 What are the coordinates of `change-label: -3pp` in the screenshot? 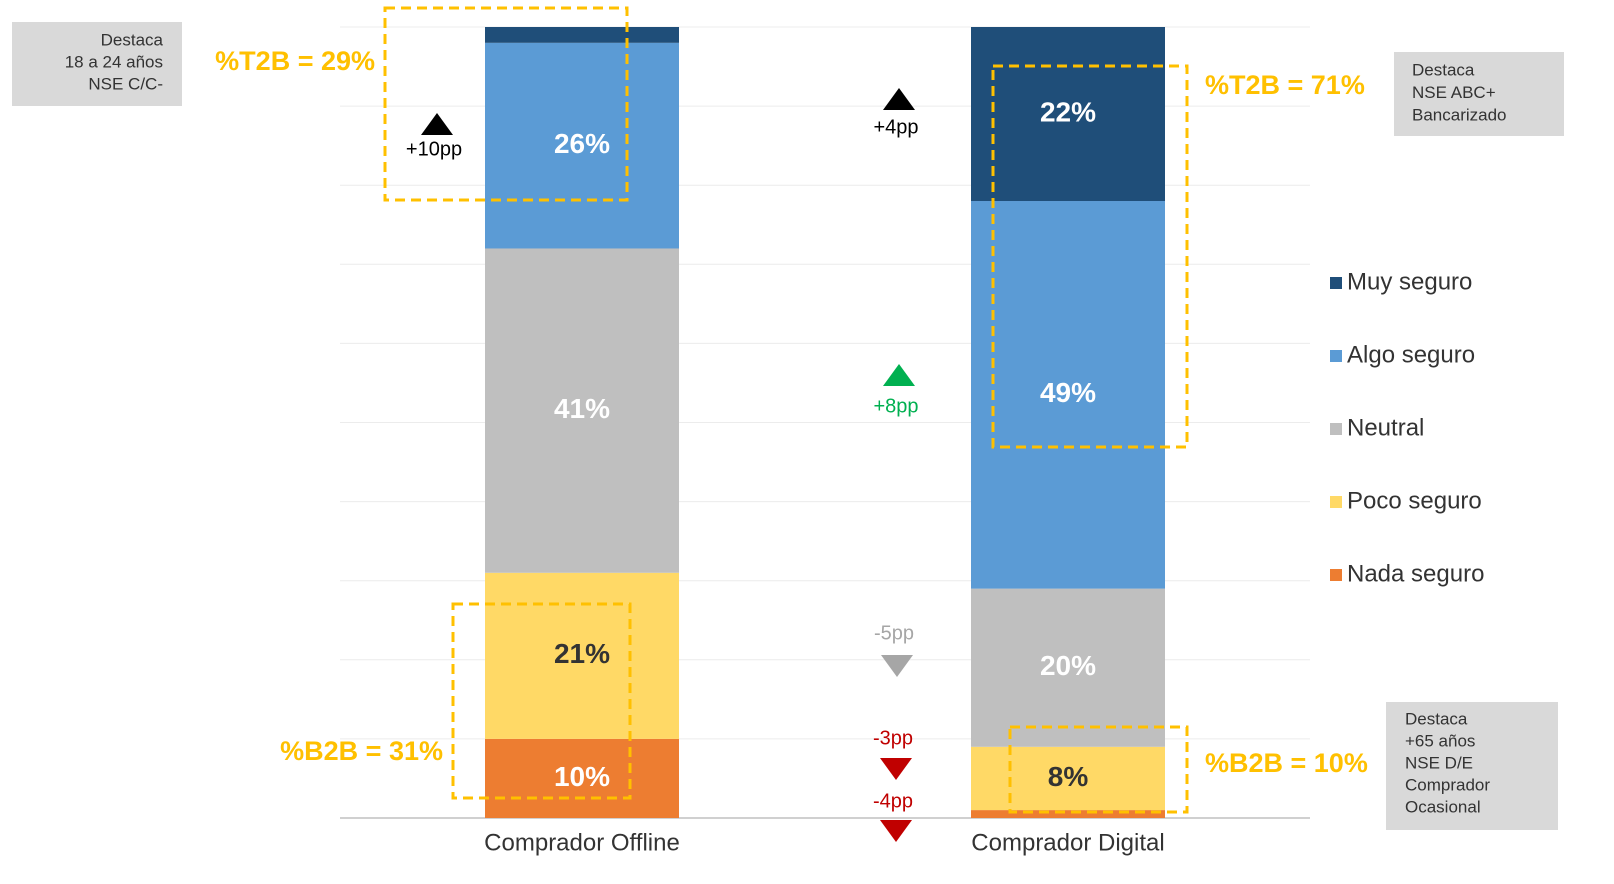 It's located at (893, 738).